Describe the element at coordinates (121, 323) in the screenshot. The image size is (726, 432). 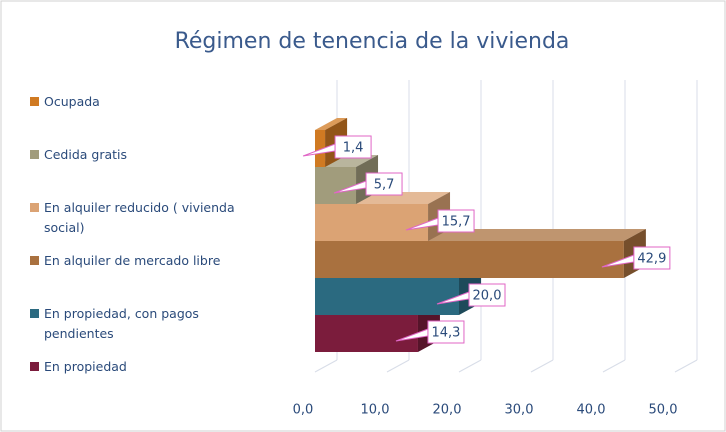
I see `legend-label: En propiedad, con pagos pendientes` at that location.